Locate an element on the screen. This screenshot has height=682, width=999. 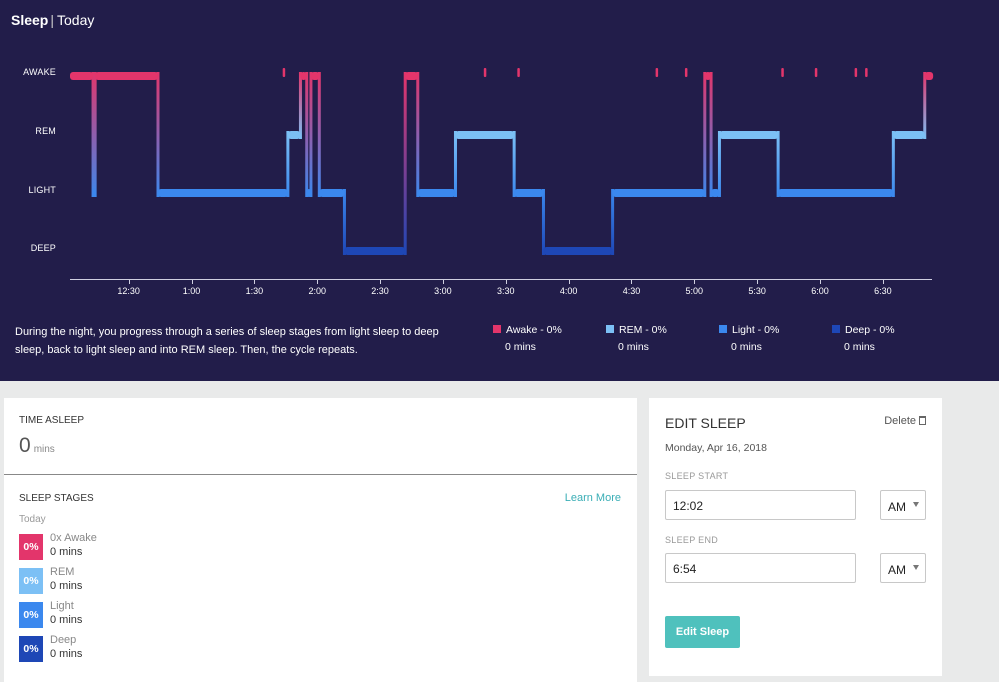
x-tick-label: 2:00 is located at coordinates (317, 291).